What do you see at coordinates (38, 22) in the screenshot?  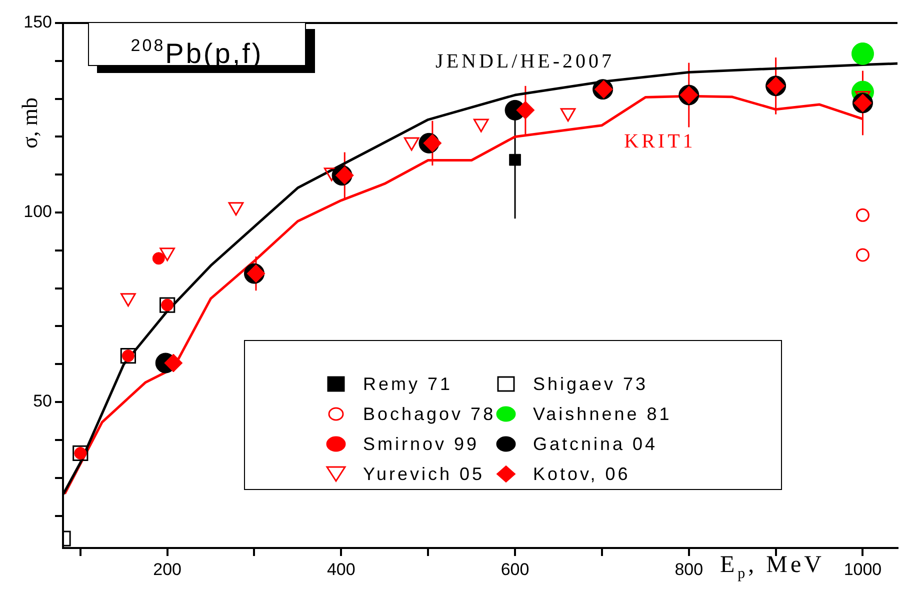 I see `y-tick-label: 150` at bounding box center [38, 22].